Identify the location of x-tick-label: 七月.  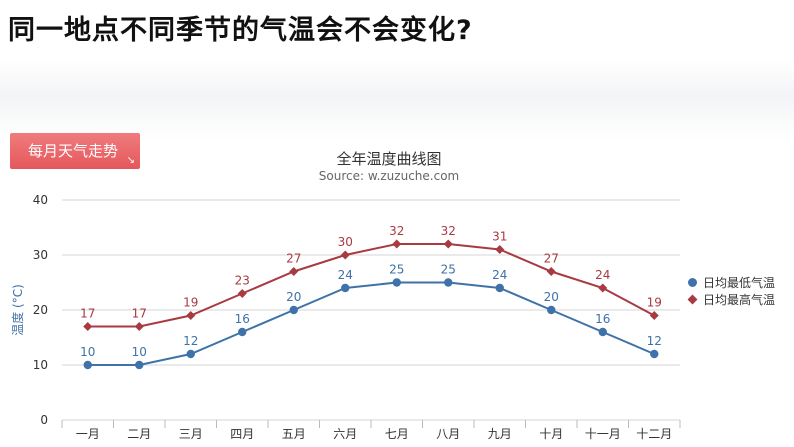
(397, 434).